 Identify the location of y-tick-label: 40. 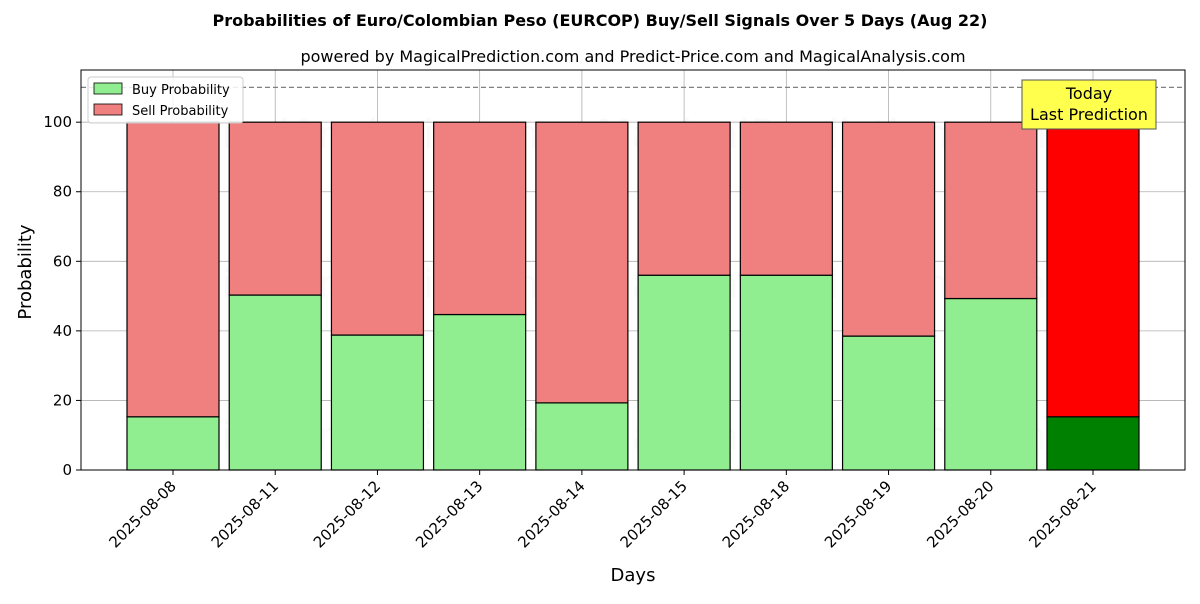
(62, 331).